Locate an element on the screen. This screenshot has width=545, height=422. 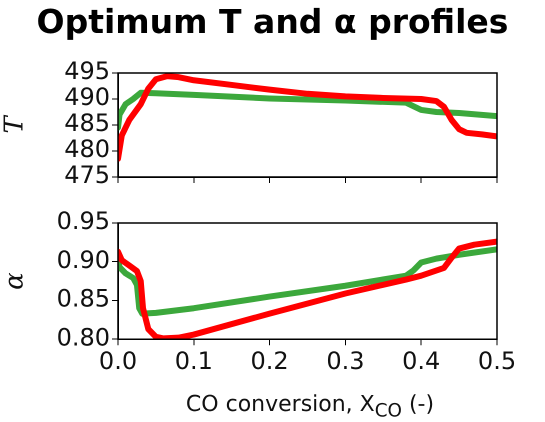
x-tick-label: 0.5 is located at coordinates (497, 360).